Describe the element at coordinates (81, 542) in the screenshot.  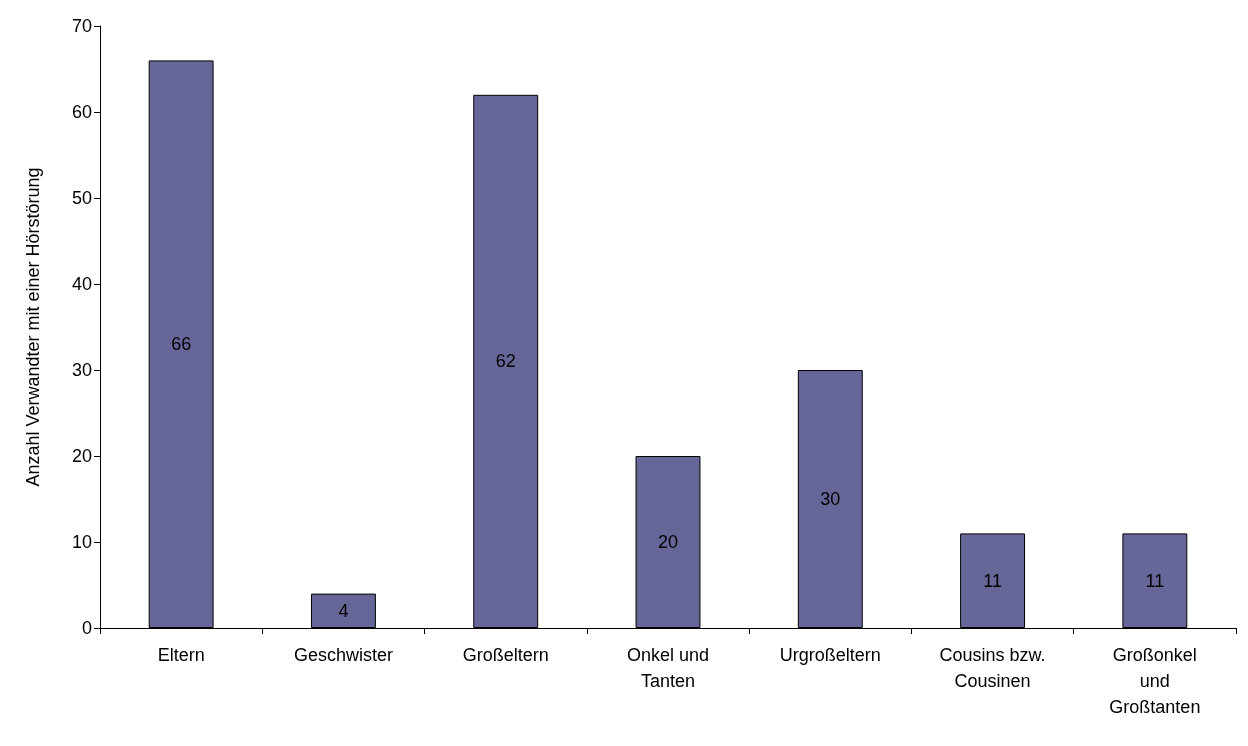
I see `y-tick-label: 10` at that location.